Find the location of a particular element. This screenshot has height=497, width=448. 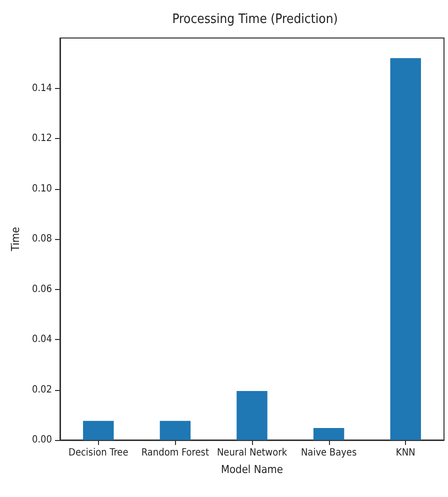

y-tick-label: 0.14 is located at coordinates (42, 88).